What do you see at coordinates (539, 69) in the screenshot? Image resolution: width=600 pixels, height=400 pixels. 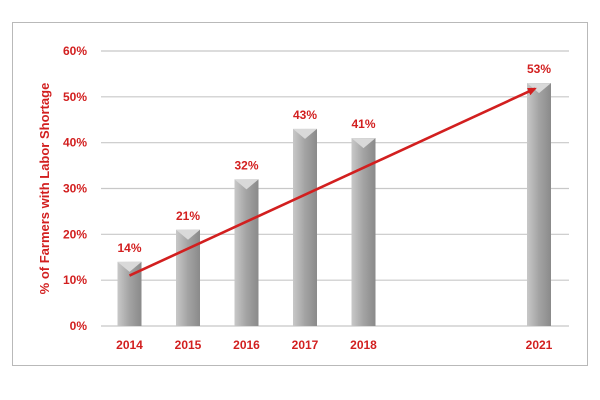 I see `data-label: 53%` at bounding box center [539, 69].